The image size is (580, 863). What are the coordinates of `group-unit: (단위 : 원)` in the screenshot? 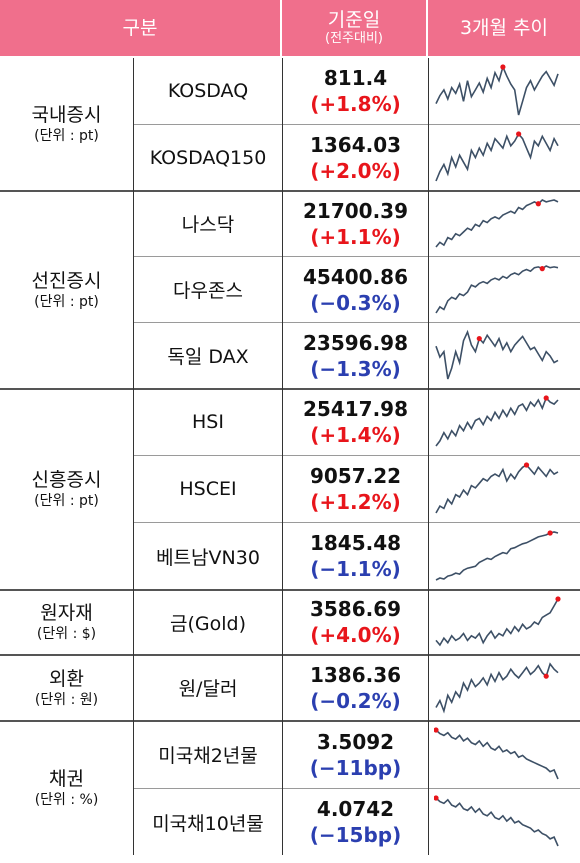 It's located at (66, 699).